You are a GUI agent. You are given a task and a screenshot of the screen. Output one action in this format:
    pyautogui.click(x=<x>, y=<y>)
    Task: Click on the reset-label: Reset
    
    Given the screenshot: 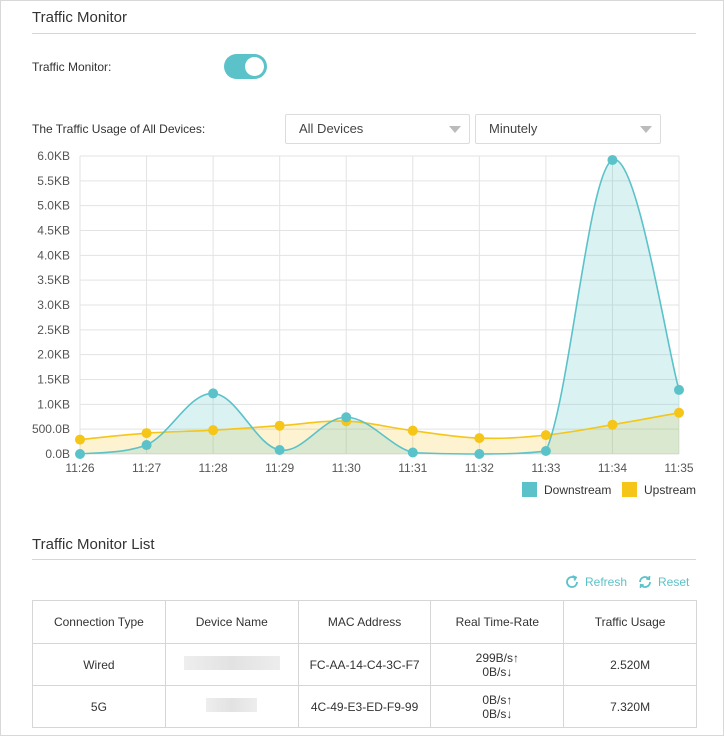 What is the action you would take?
    pyautogui.click(x=674, y=582)
    